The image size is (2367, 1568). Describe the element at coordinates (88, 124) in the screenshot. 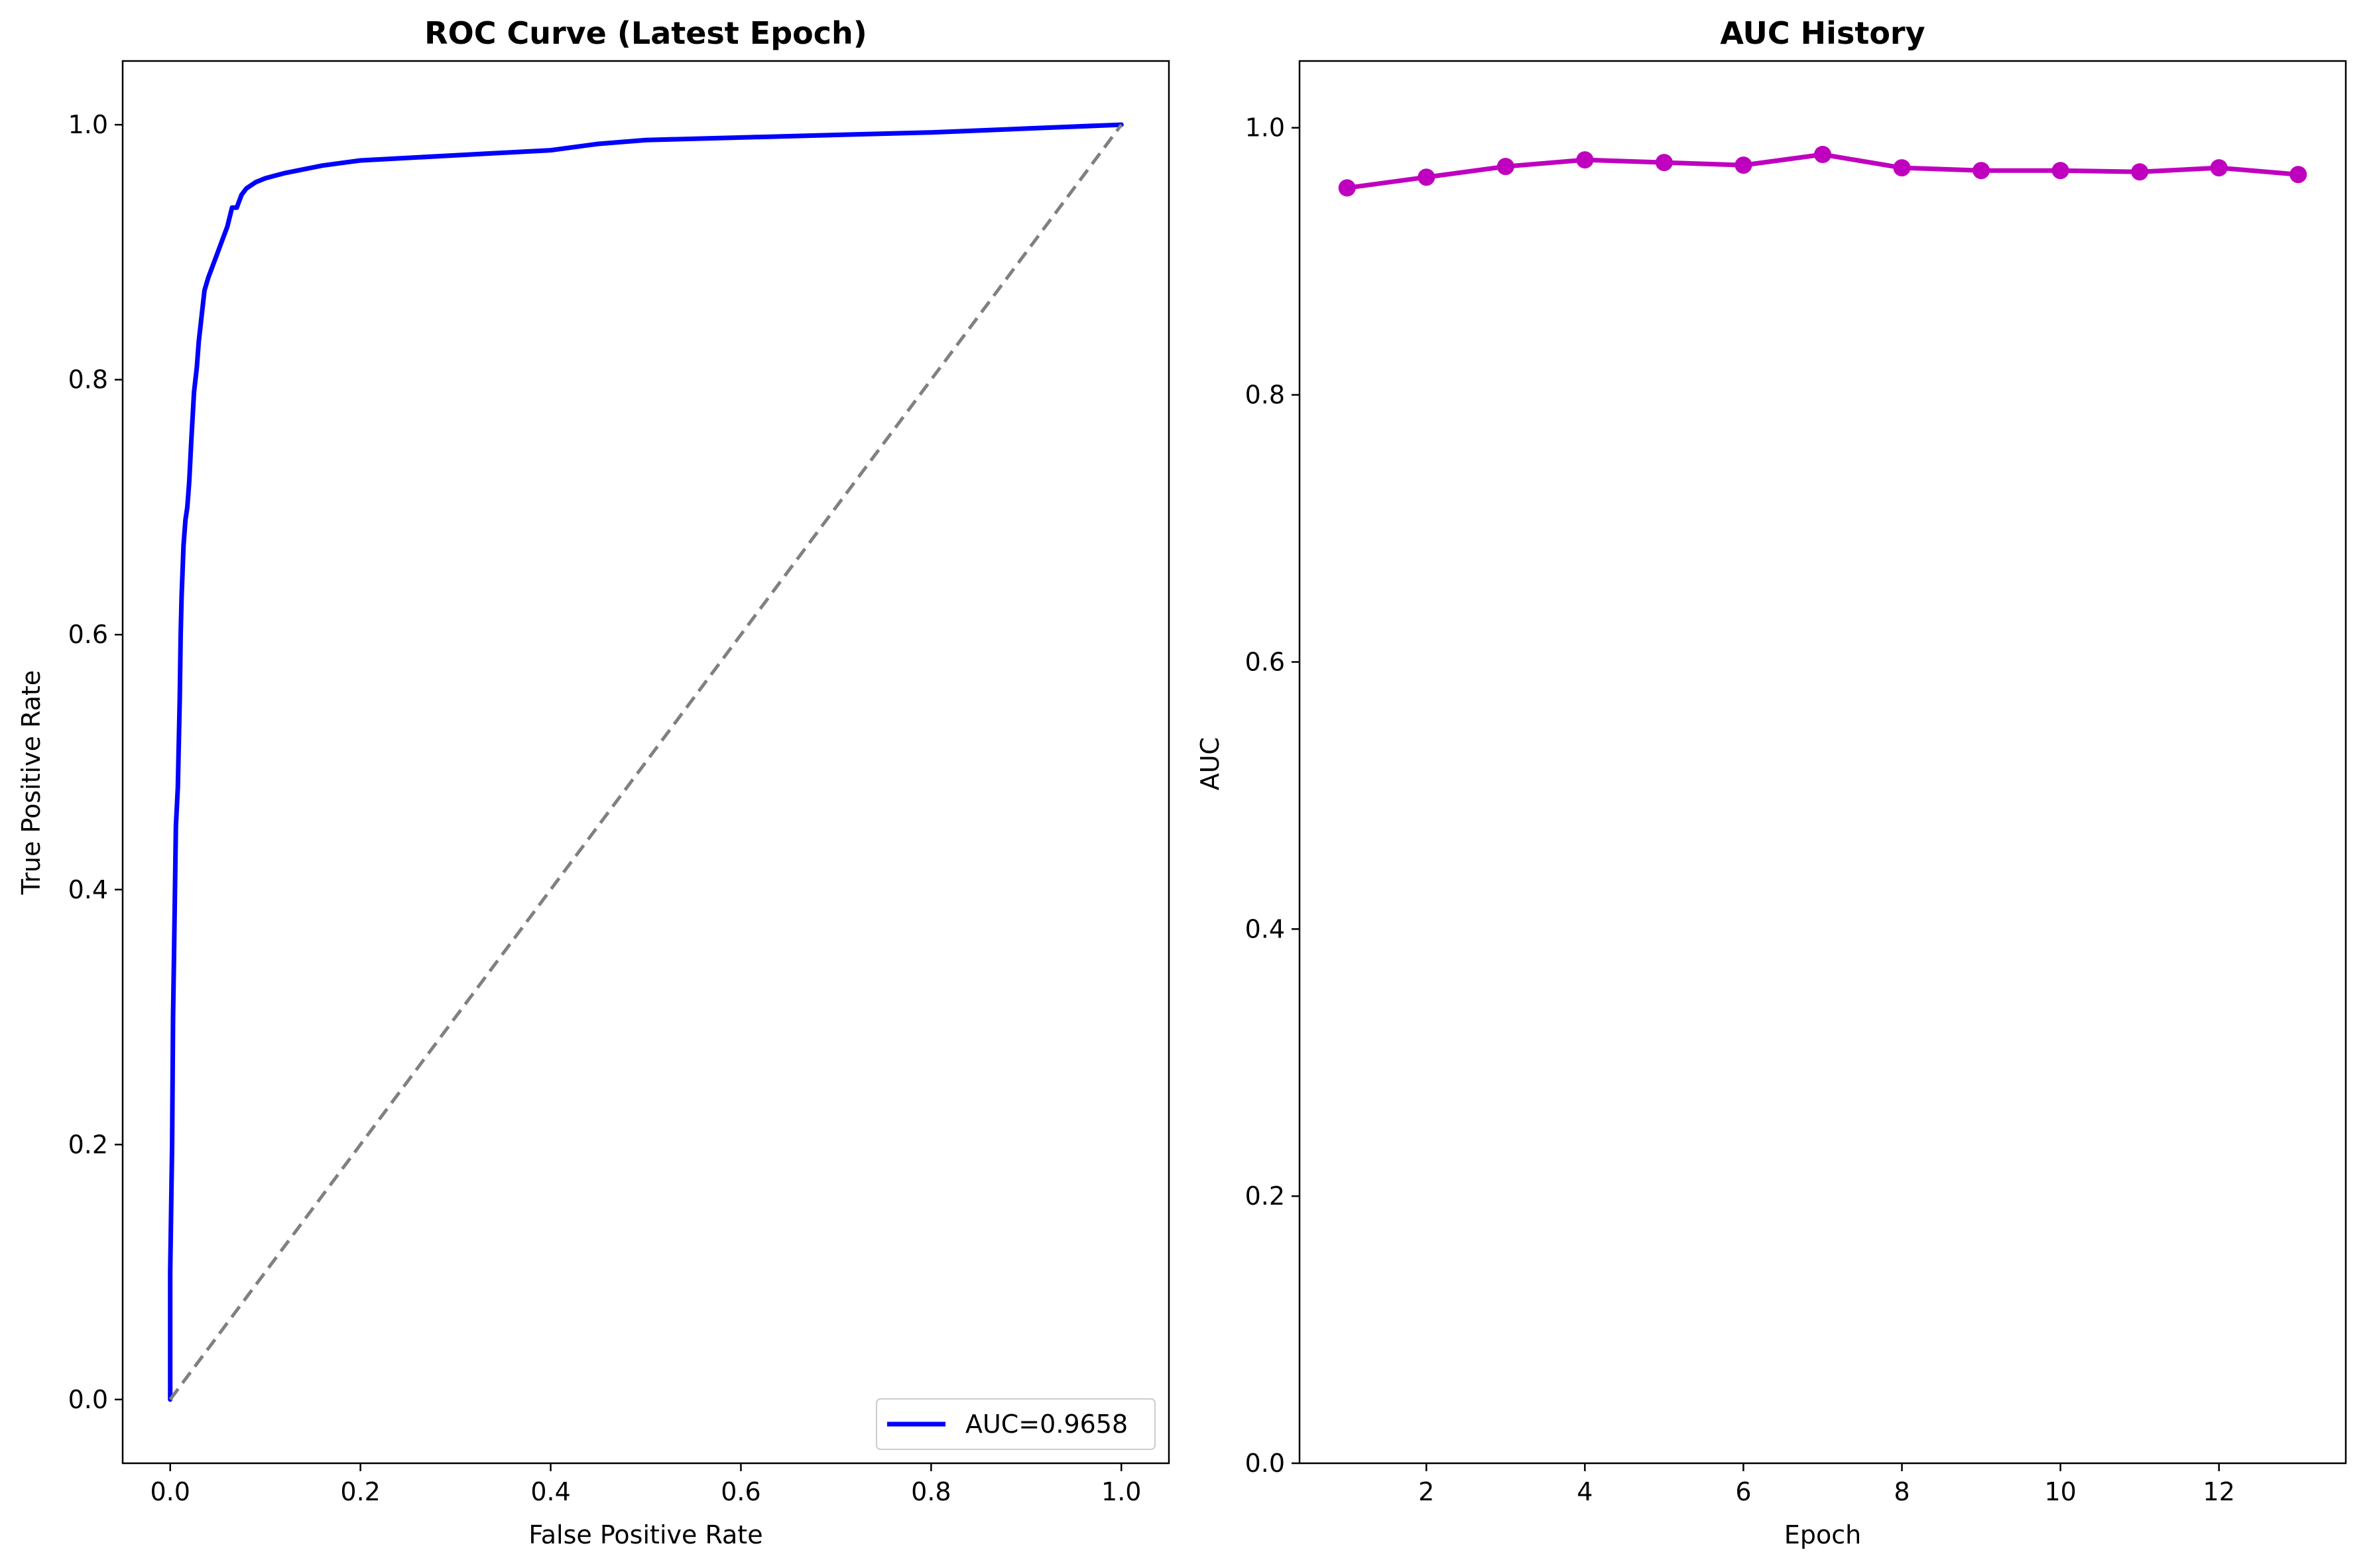

I see `roc-y-tick-label: 1.0` at that location.